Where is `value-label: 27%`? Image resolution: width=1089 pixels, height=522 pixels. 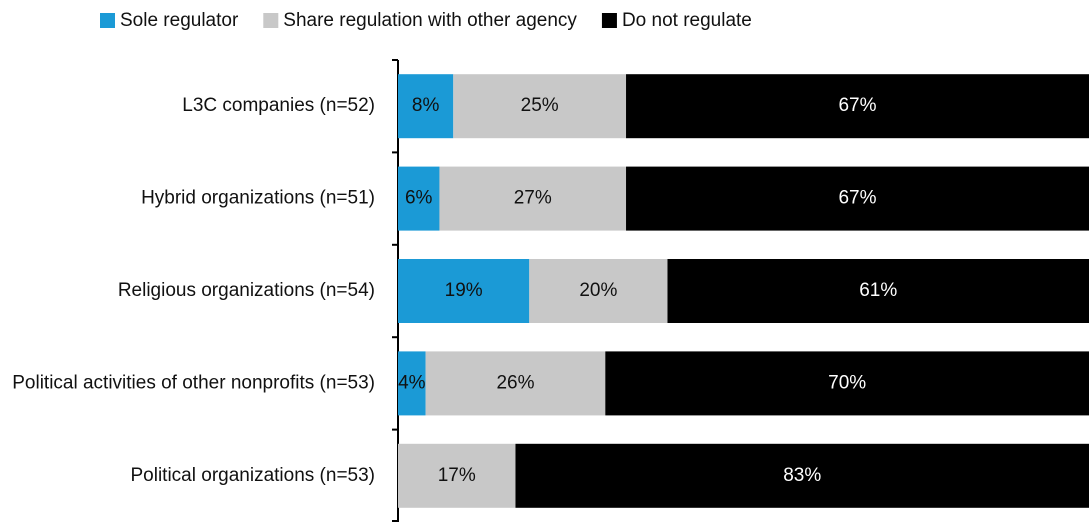 value-label: 27% is located at coordinates (533, 198).